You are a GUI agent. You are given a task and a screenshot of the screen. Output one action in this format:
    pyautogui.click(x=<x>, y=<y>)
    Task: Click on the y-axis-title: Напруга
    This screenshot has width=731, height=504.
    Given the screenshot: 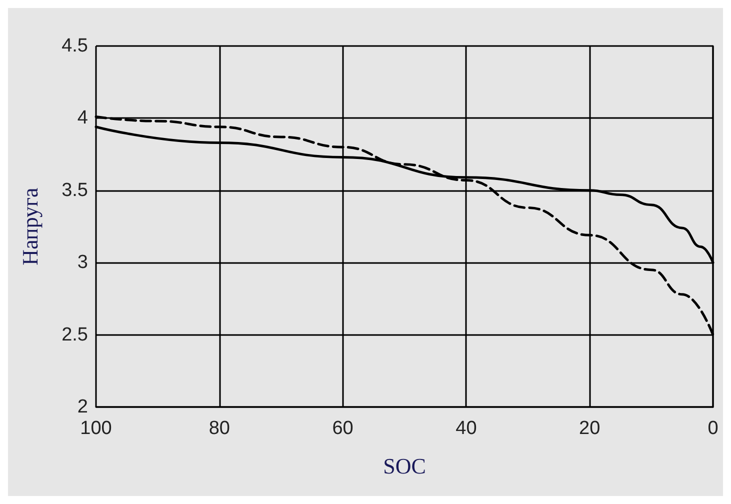 What is the action you would take?
    pyautogui.click(x=30, y=226)
    